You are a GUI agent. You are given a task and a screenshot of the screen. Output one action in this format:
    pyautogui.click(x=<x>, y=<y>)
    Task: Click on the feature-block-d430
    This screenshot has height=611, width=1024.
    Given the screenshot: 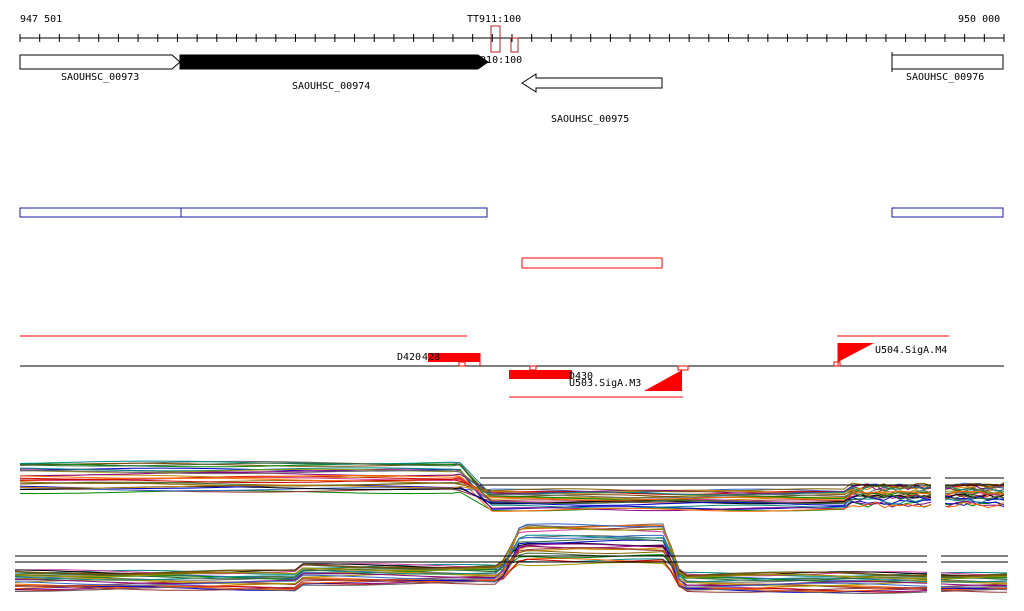 What is the action you would take?
    pyautogui.click(x=540, y=374)
    